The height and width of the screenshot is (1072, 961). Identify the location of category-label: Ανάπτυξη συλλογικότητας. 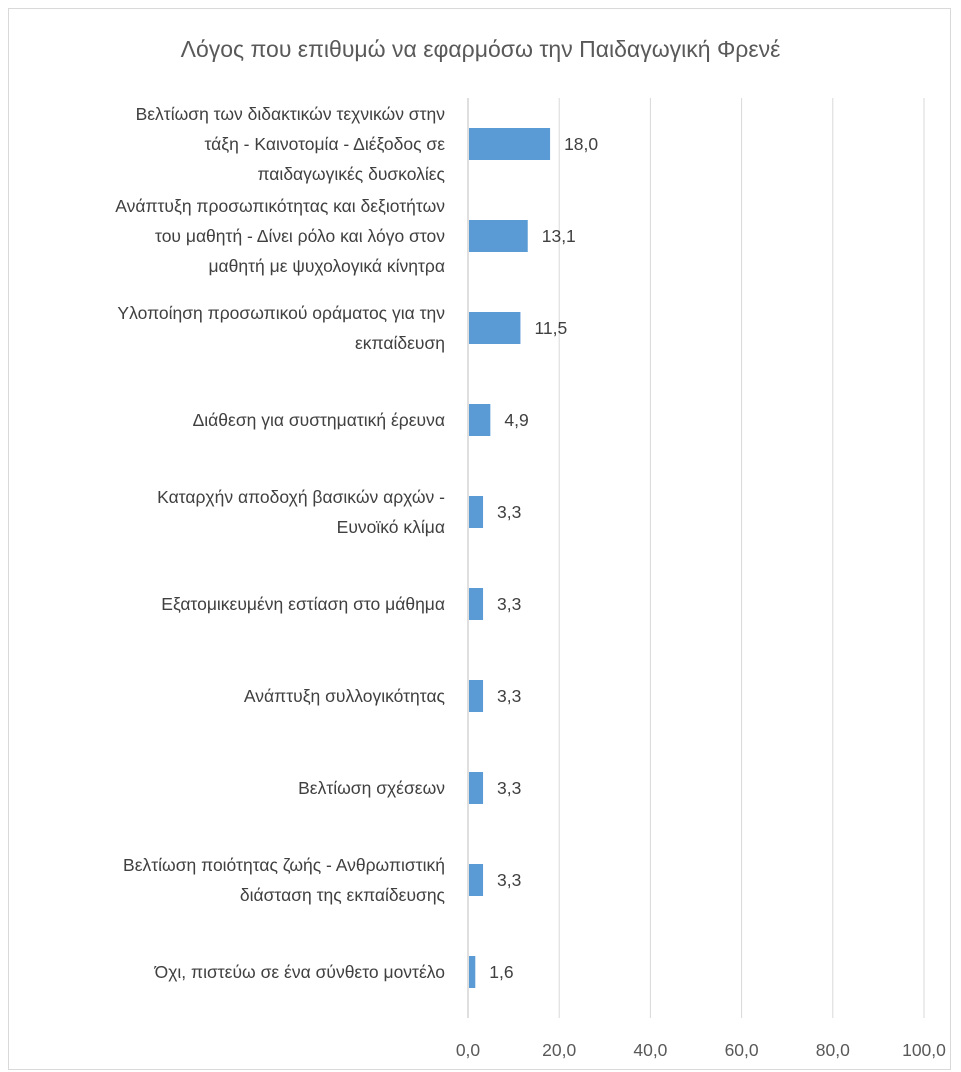
(344, 696).